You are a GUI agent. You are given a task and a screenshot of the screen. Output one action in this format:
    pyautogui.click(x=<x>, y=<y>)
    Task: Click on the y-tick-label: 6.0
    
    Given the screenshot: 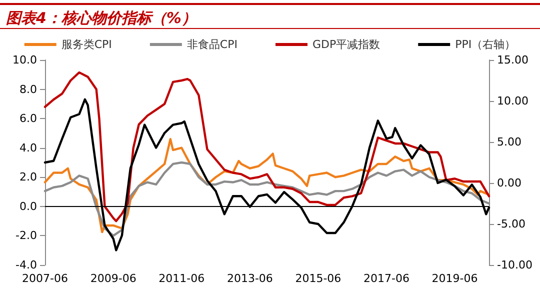 What is the action you would take?
    pyautogui.click(x=28, y=119)
    